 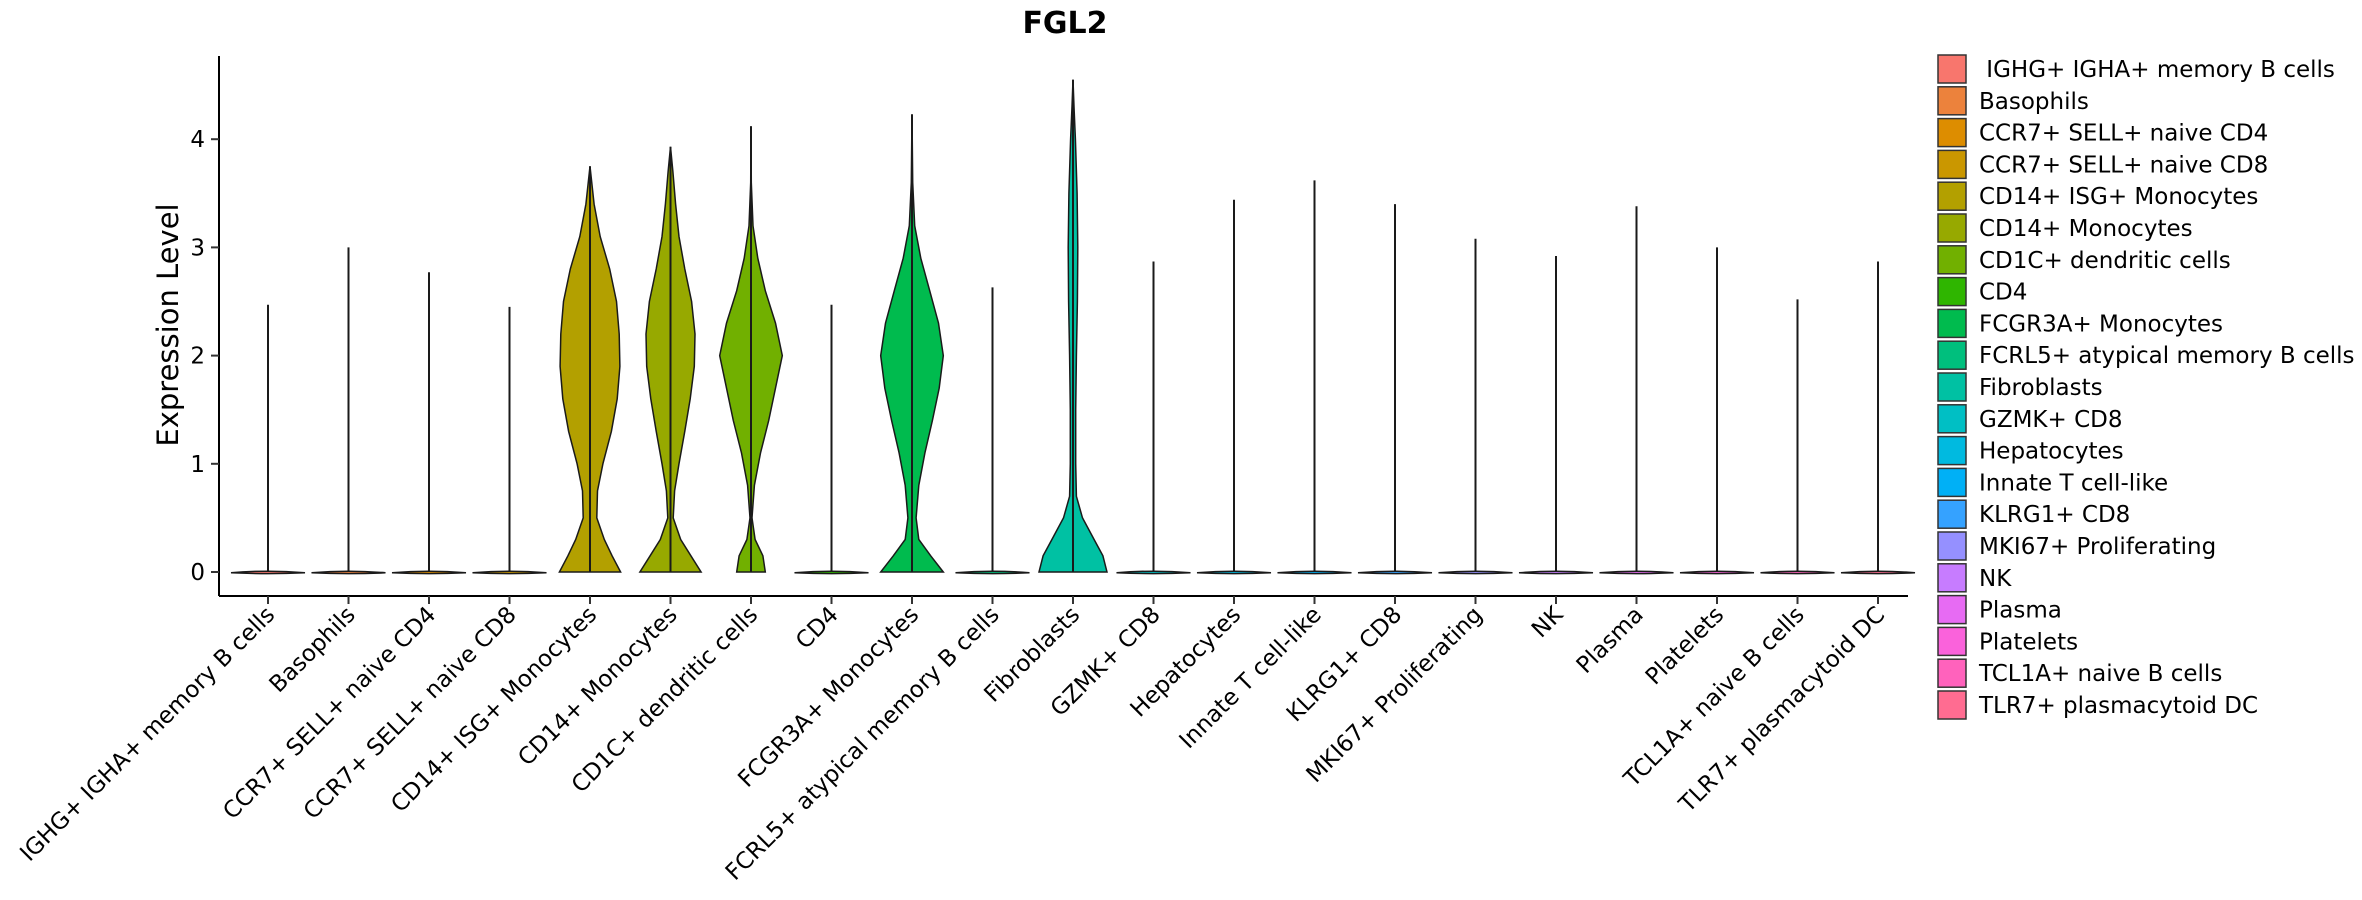 I want to click on legend-item: Basophils, so click(x=2013, y=101).